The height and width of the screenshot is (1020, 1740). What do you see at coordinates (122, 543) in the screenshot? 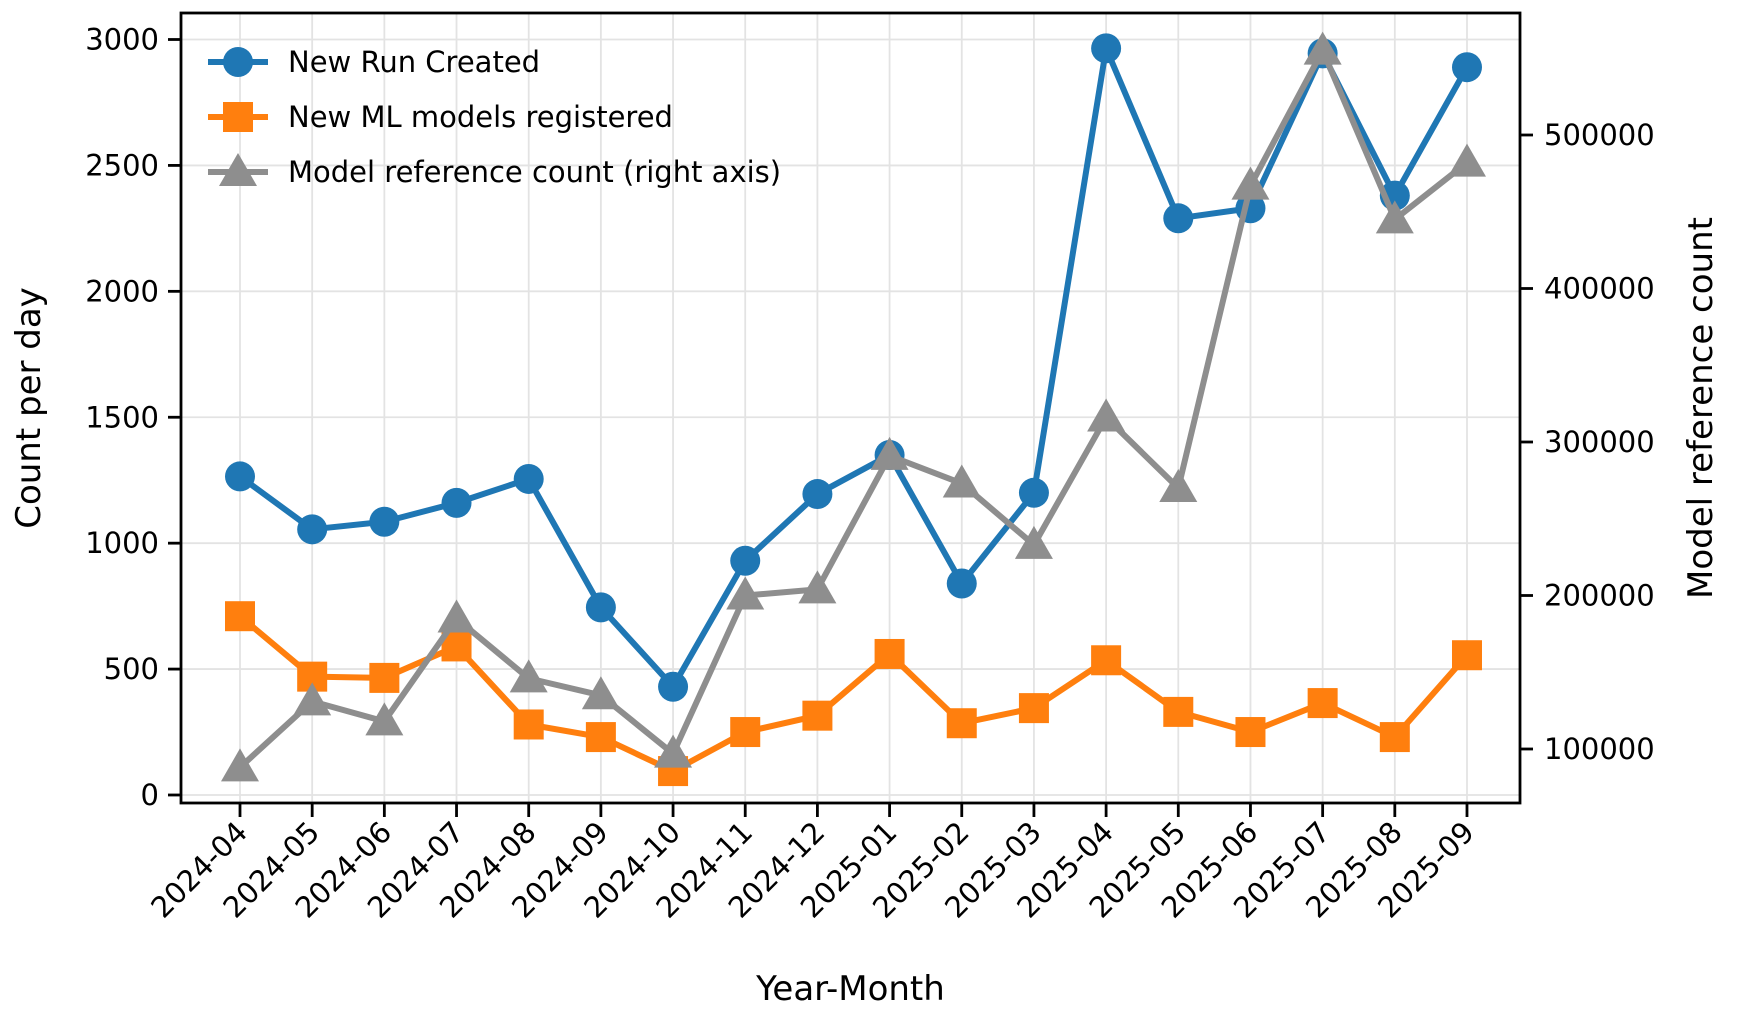
I see `left-tick-label: 1000` at bounding box center [122, 543].